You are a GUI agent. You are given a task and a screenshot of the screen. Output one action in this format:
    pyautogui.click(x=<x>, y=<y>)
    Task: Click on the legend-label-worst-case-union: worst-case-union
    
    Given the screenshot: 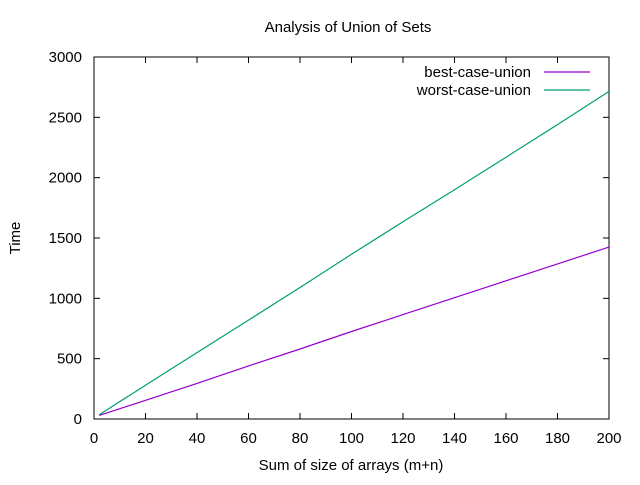 What is the action you would take?
    pyautogui.click(x=473, y=90)
    